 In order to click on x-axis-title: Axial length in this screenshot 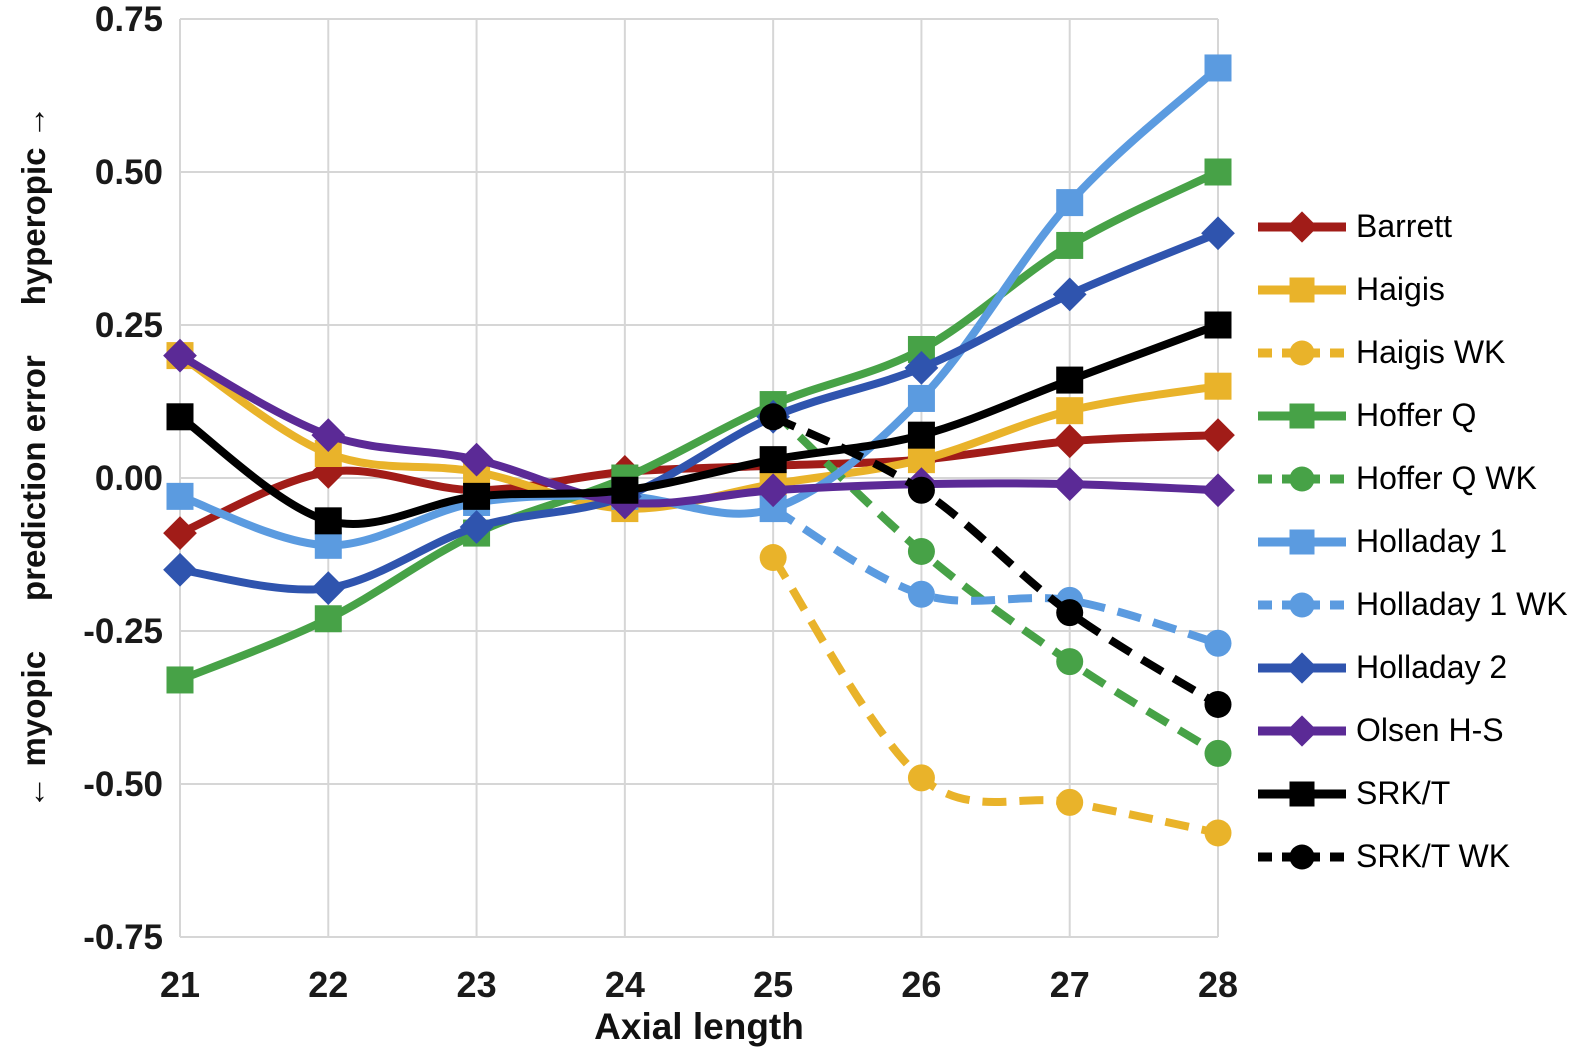, I will do `click(699, 1026)`.